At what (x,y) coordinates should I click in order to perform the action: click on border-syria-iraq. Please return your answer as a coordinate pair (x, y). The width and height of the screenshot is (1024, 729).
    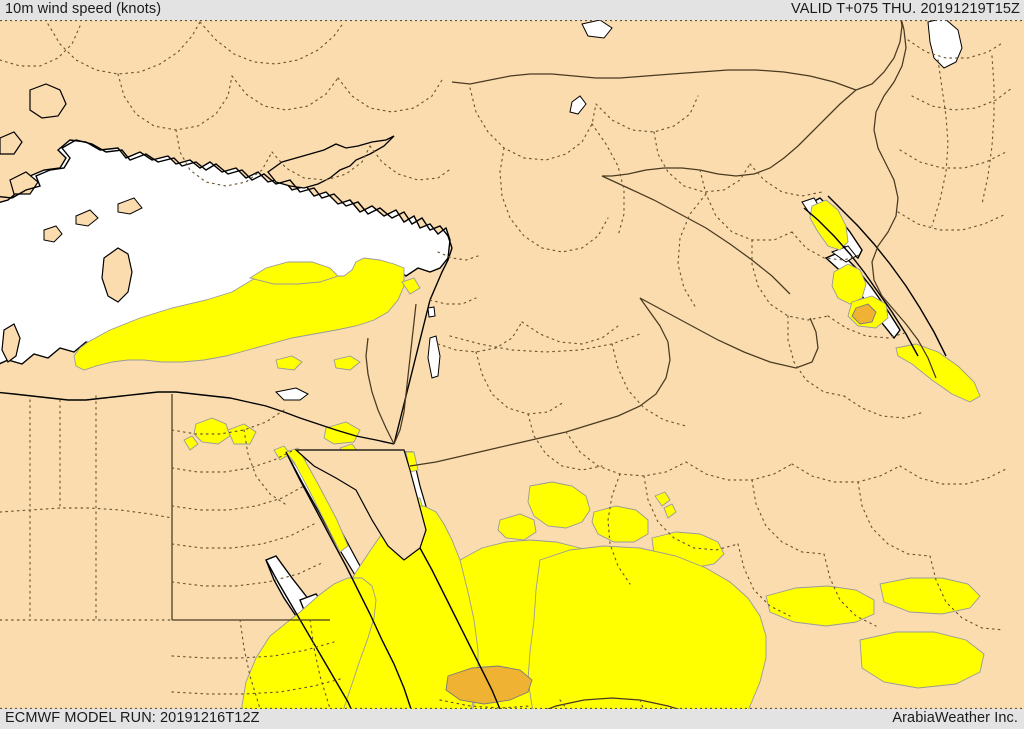
    Looking at the image, I should click on (696, 235).